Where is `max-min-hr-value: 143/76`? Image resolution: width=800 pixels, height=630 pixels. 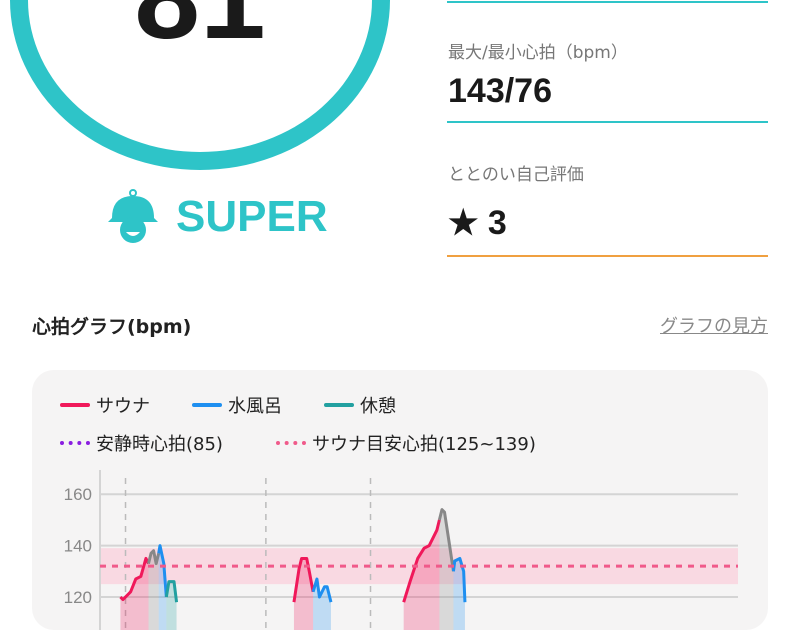
max-min-hr-value: 143/76 is located at coordinates (500, 91).